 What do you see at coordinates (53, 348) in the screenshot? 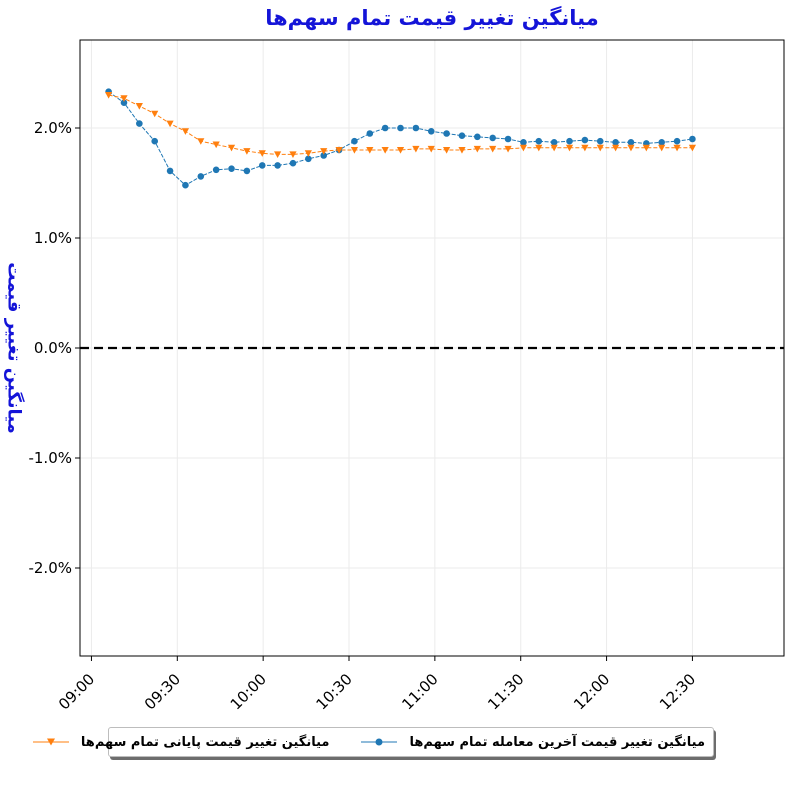
I see `y-tick-label: 0.0%` at bounding box center [53, 348].